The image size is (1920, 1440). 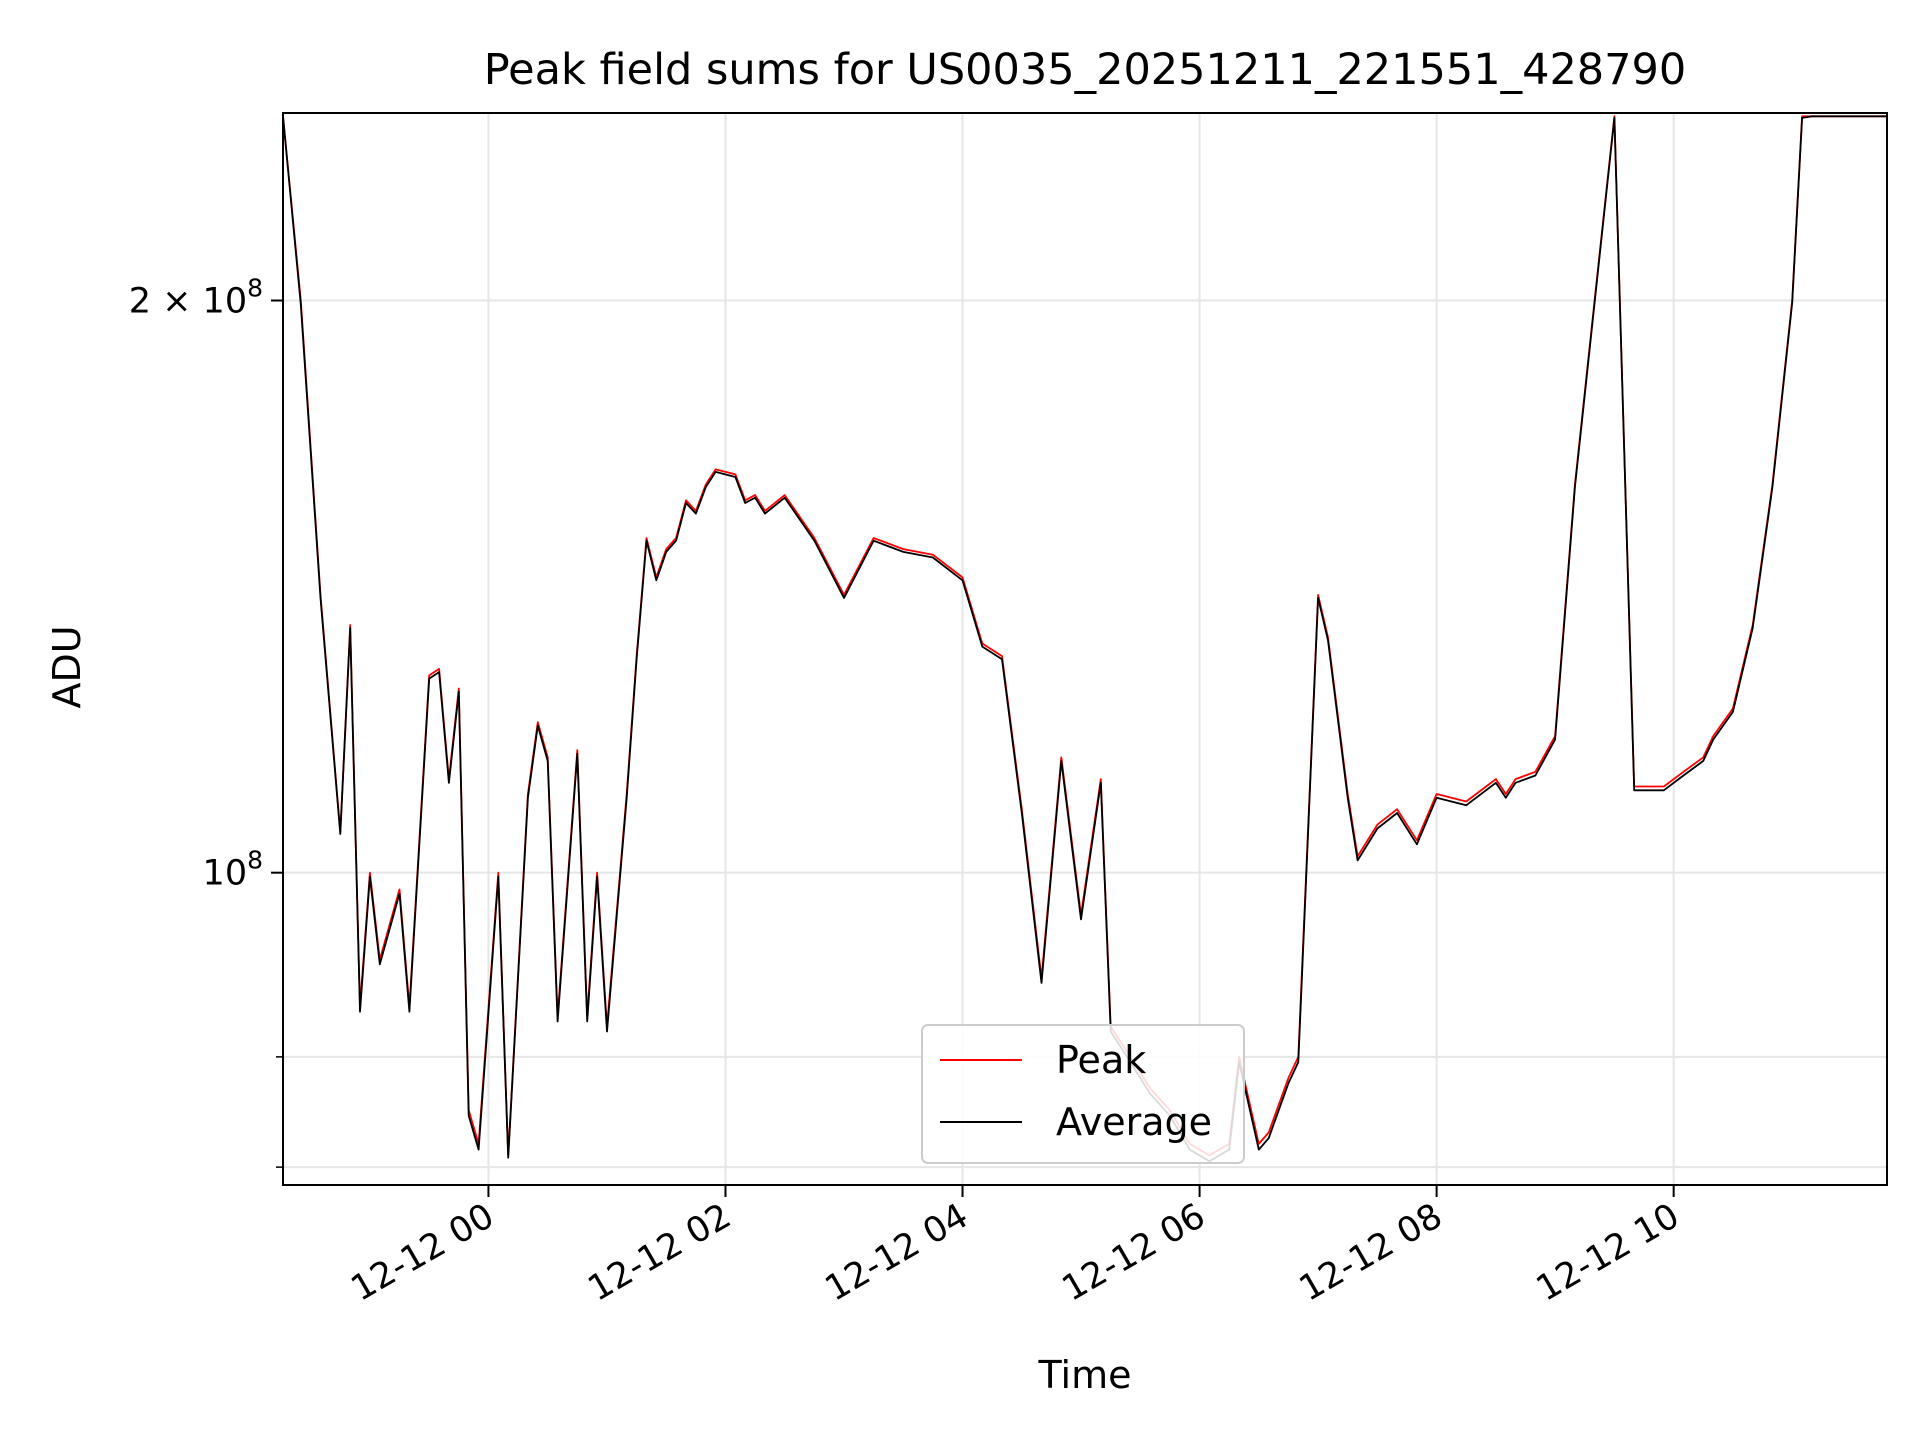 What do you see at coordinates (1134, 1252) in the screenshot?
I see `x-tick-label: 12-12 06` at bounding box center [1134, 1252].